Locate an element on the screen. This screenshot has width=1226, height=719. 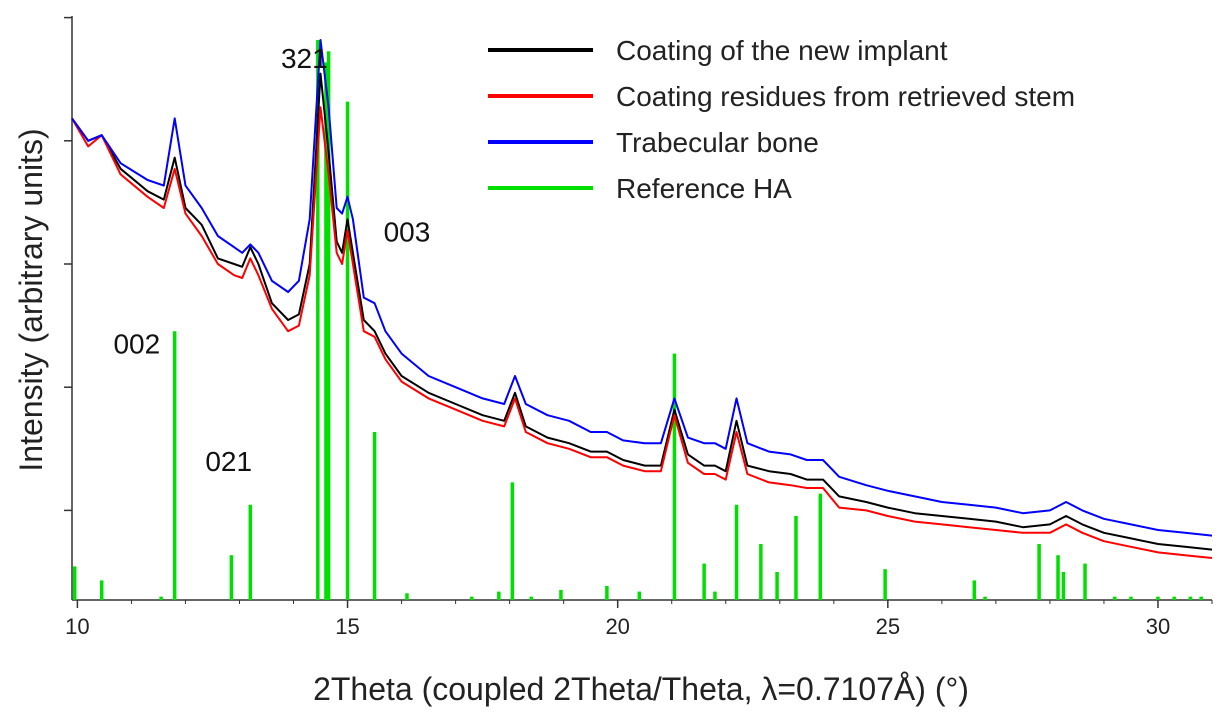
x-tick-label-4: 30 is located at coordinates (1158, 626).